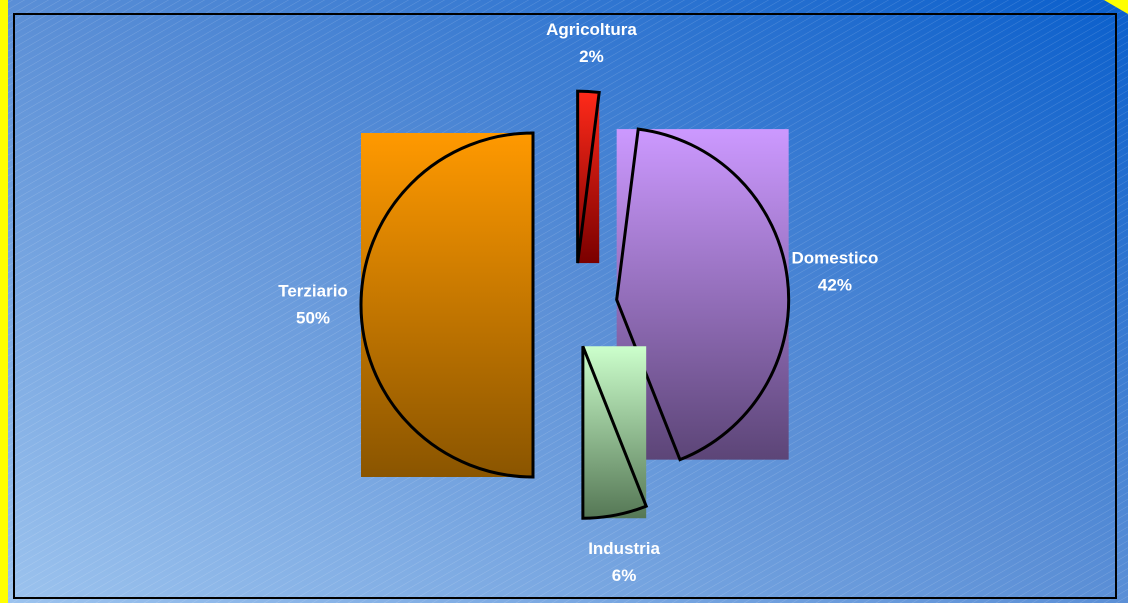 Image resolution: width=1128 pixels, height=603 pixels. What do you see at coordinates (591, 29) in the screenshot?
I see `slice-label: Agricoltura` at bounding box center [591, 29].